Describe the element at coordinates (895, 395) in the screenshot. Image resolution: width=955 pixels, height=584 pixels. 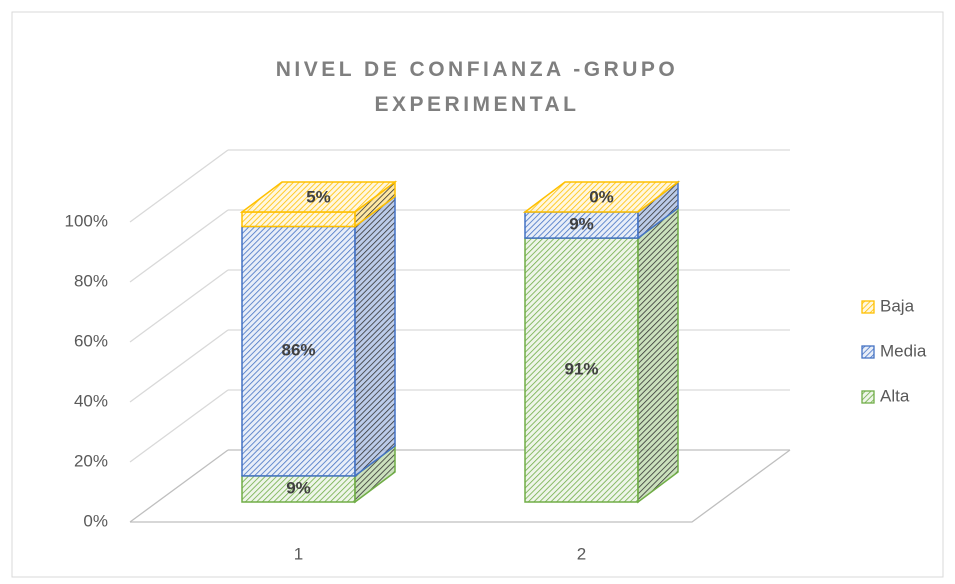
I see `legend-label: Alta` at that location.